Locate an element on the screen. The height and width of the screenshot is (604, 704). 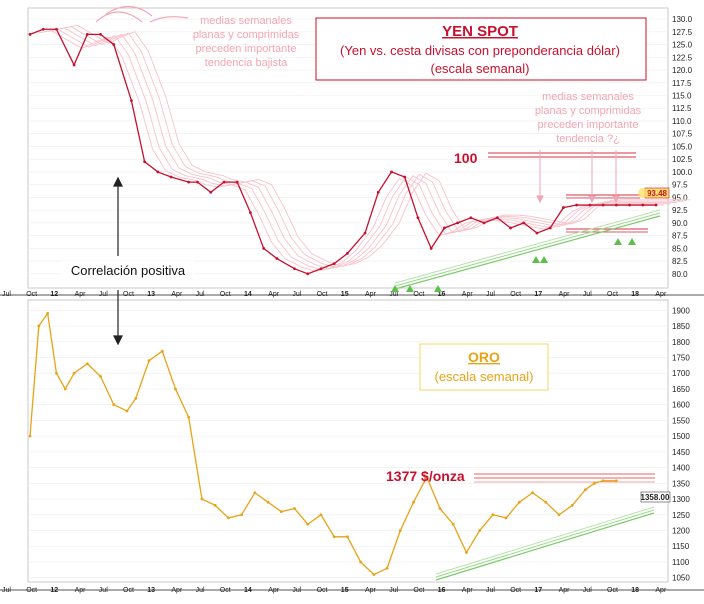
x-tick: 15 is located at coordinates (345, 294).